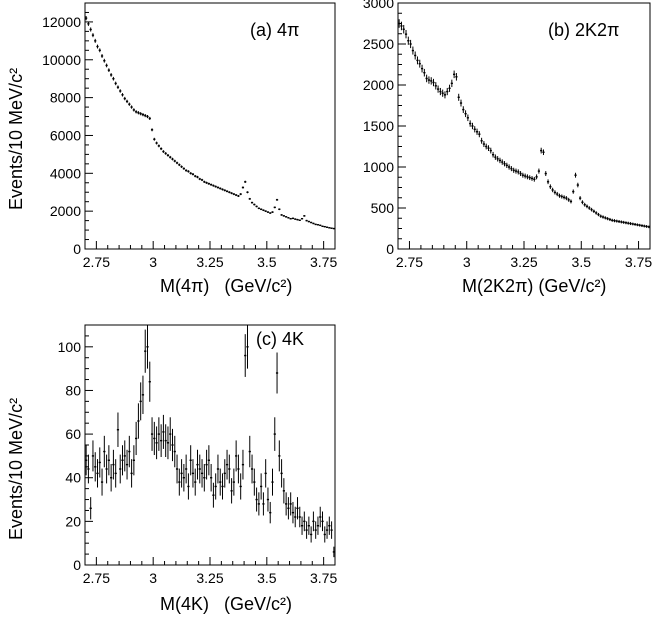 The width and height of the screenshot is (654, 618). What do you see at coordinates (73, 478) in the screenshot?
I see `y-tick-label: 40` at bounding box center [73, 478].